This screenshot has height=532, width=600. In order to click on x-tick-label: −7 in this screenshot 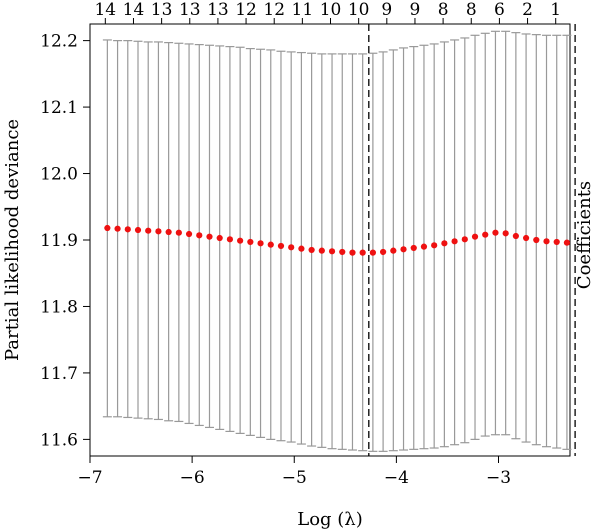, I will do `click(89, 478)`.